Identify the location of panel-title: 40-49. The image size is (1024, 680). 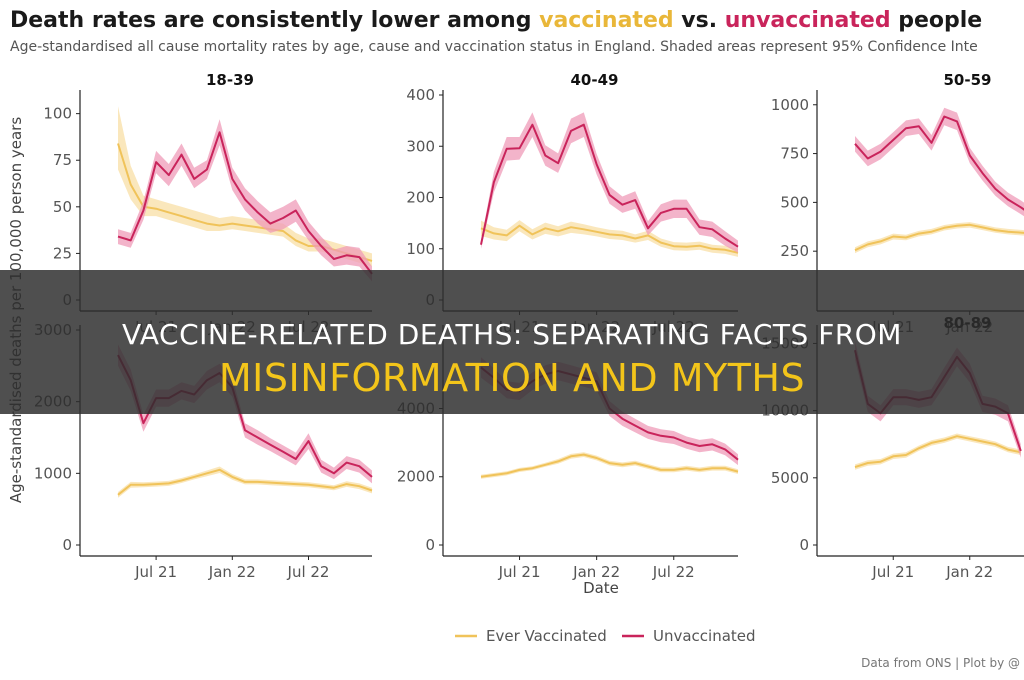
(595, 80).